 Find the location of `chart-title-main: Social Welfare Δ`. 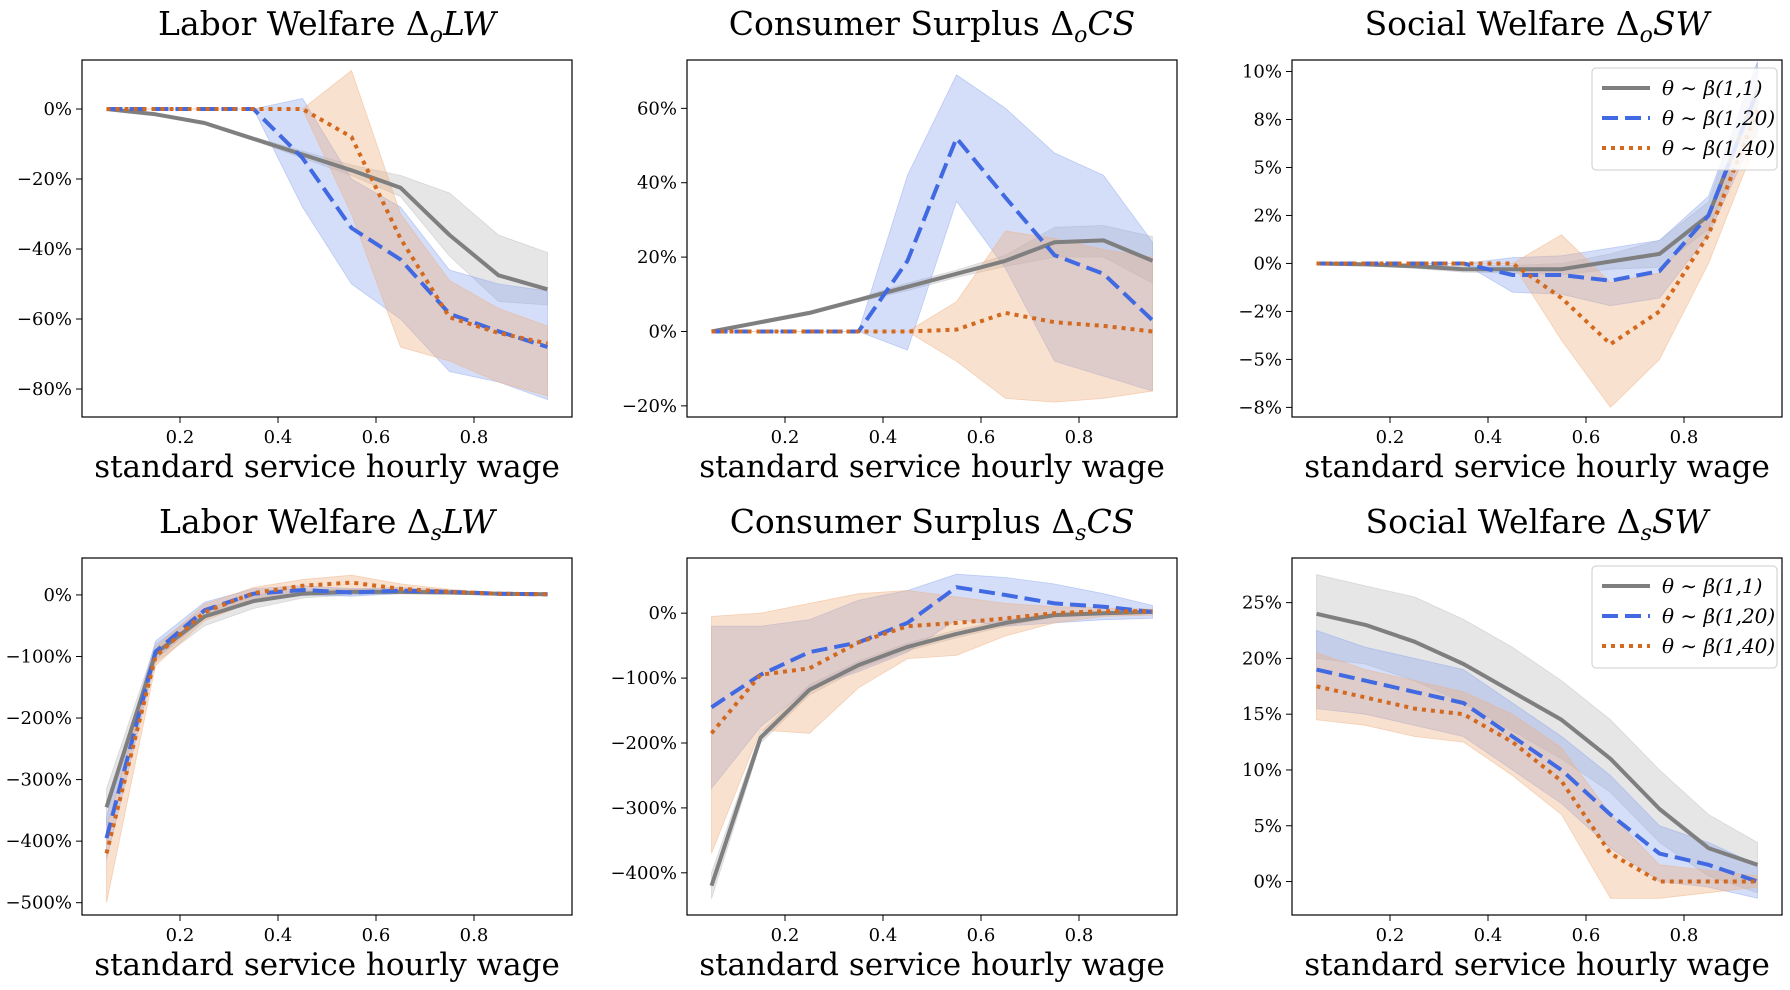

chart-title-main: Social Welfare Δ is located at coordinates (1503, 521).